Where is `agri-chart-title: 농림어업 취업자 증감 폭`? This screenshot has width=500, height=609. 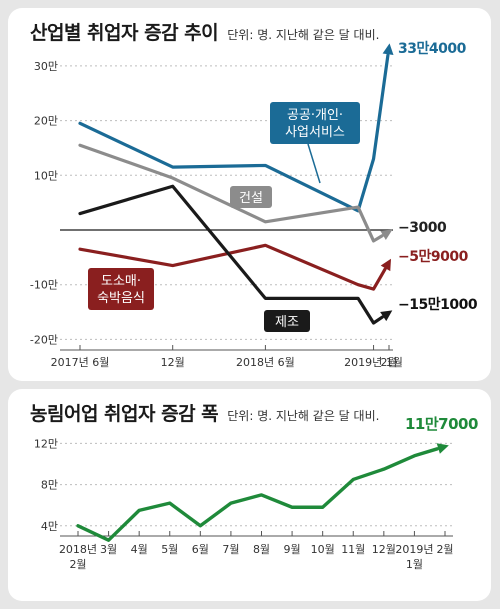 agri-chart-title: 농림어업 취업자 증감 폭 is located at coordinates (124, 414).